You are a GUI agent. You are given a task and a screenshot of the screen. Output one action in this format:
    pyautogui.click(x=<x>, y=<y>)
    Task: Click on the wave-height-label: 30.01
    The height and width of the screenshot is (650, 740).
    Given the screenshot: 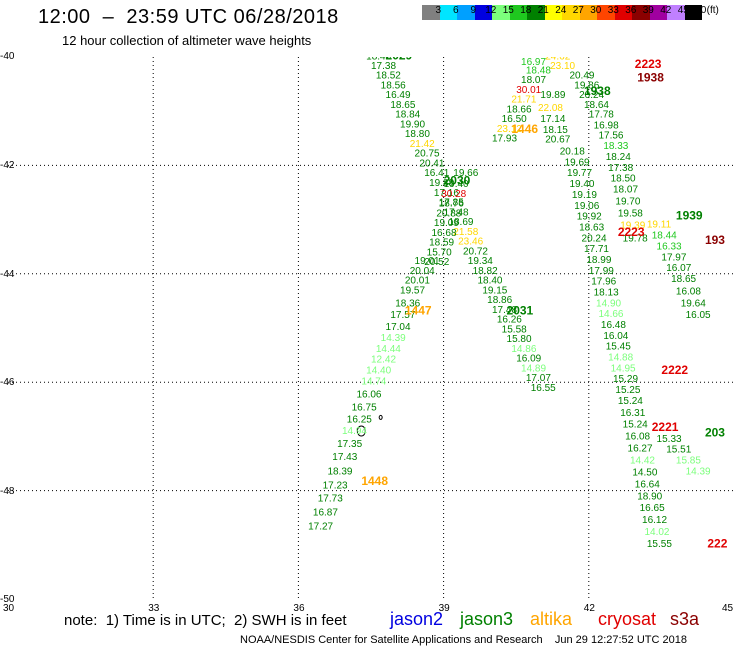 What is the action you would take?
    pyautogui.click(x=528, y=90)
    